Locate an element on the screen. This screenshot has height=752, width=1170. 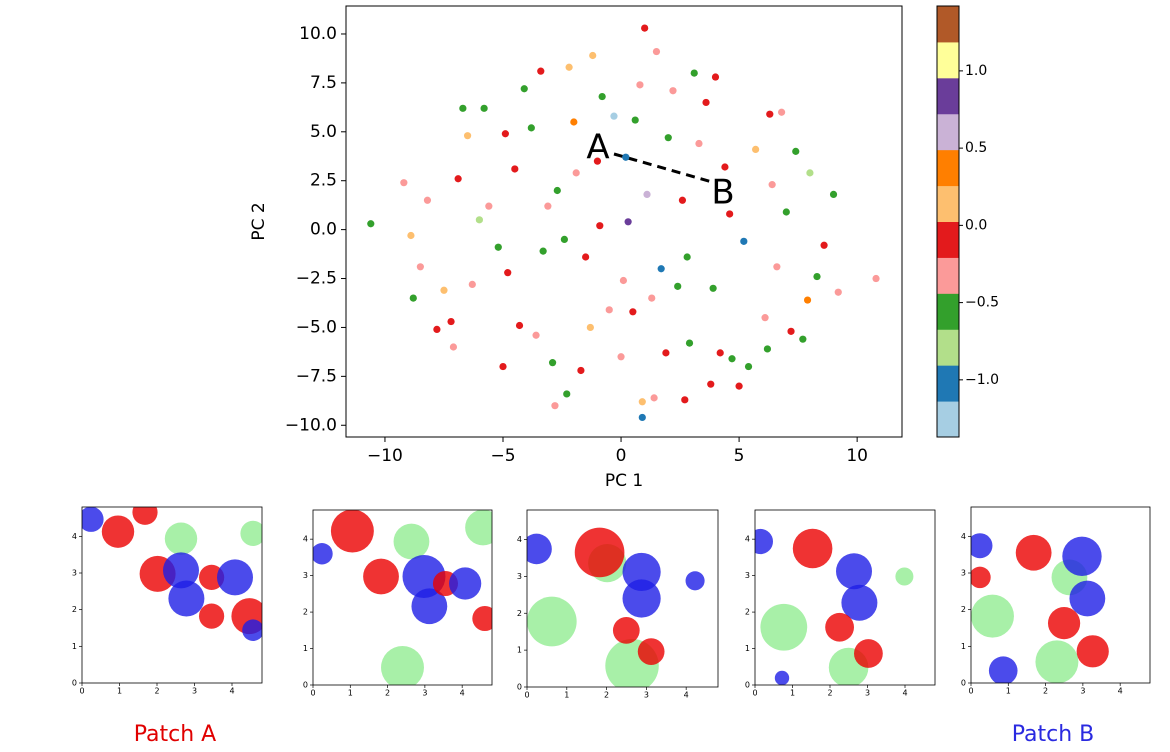
y-tick-label: 2.5 is located at coordinates (323, 181).